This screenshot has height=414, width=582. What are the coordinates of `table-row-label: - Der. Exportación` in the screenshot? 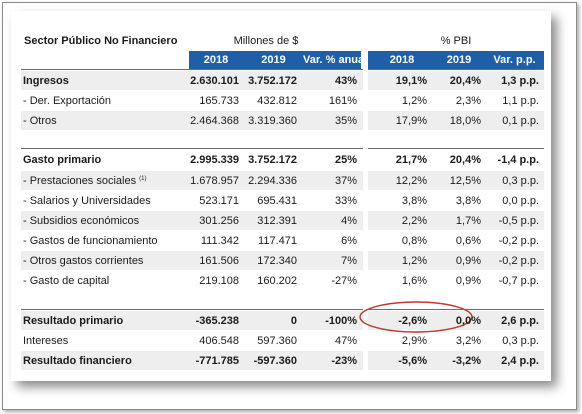 It's located at (105, 101).